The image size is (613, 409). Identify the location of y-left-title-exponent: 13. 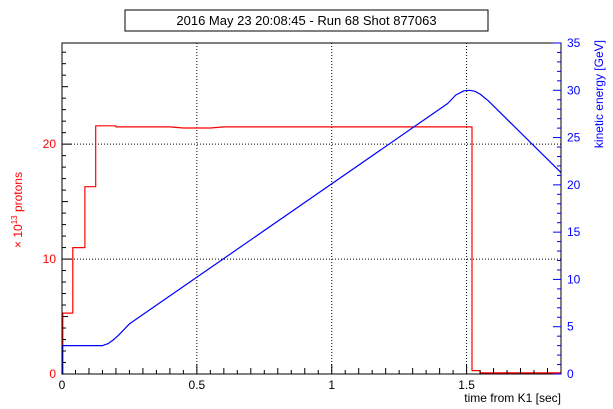
(14, 219).